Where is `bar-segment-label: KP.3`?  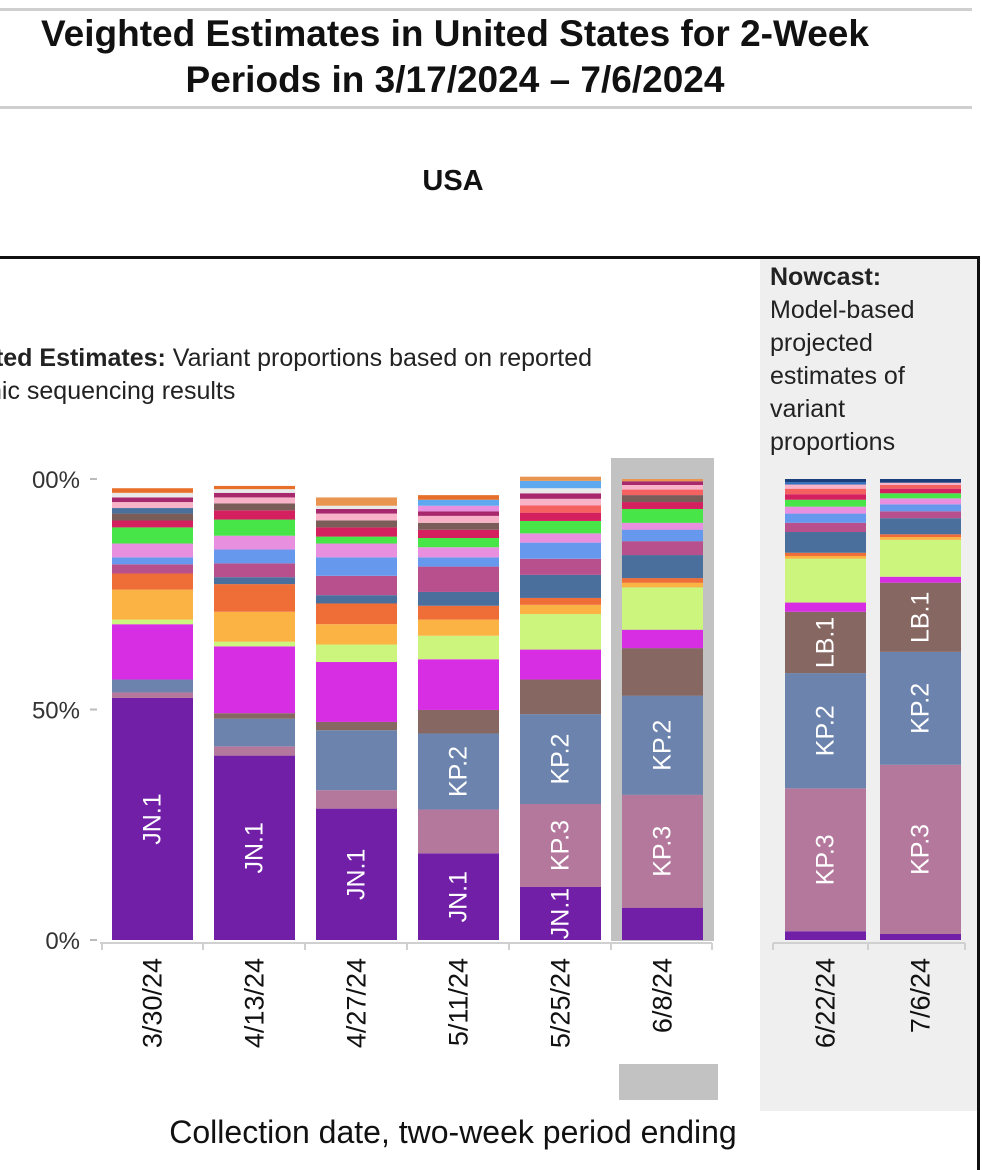
bar-segment-label: KP.3 is located at coordinates (826, 859).